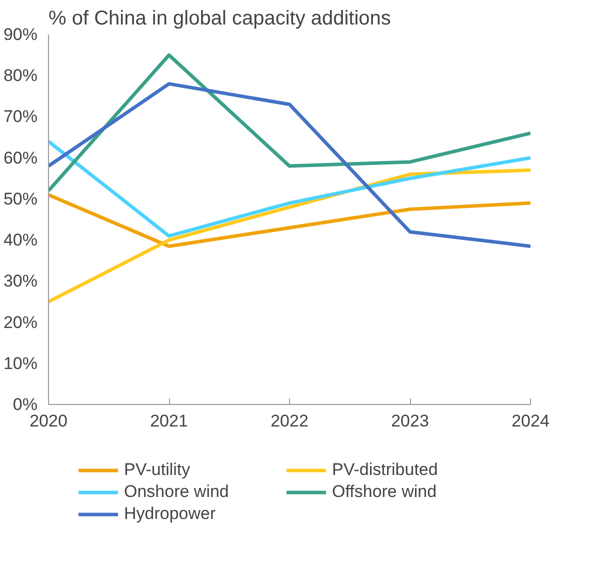 The image size is (603, 582). Describe the element at coordinates (177, 492) in the screenshot. I see `legend-label: Onshore wind` at that location.